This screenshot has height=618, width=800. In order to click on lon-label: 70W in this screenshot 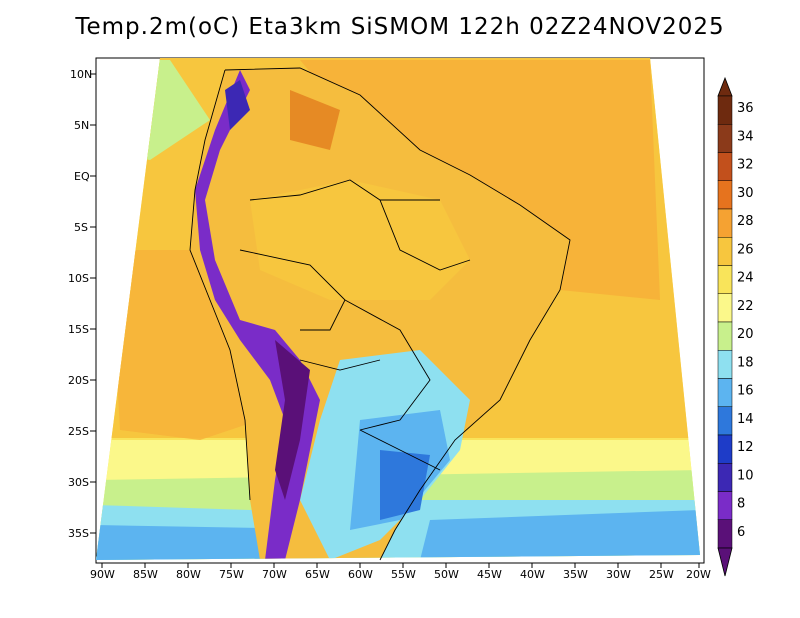, I will do `click(274, 574)`.